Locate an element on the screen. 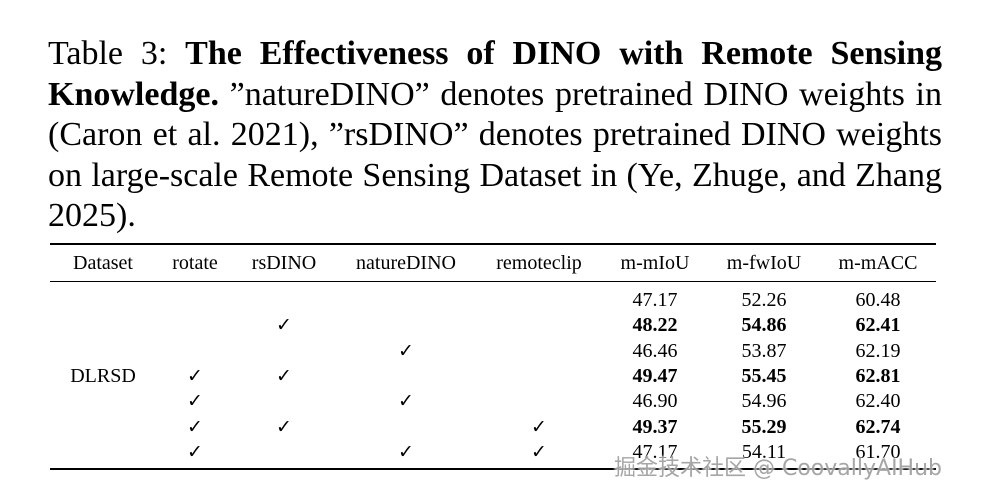 The width and height of the screenshot is (994, 498). metric-value: 62.40 is located at coordinates (878, 401).